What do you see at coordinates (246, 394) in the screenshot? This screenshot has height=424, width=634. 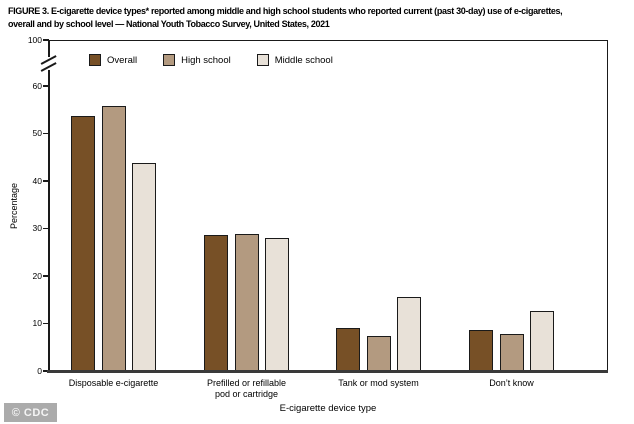 I see `x-category-label-line: pod or cartridge` at bounding box center [246, 394].